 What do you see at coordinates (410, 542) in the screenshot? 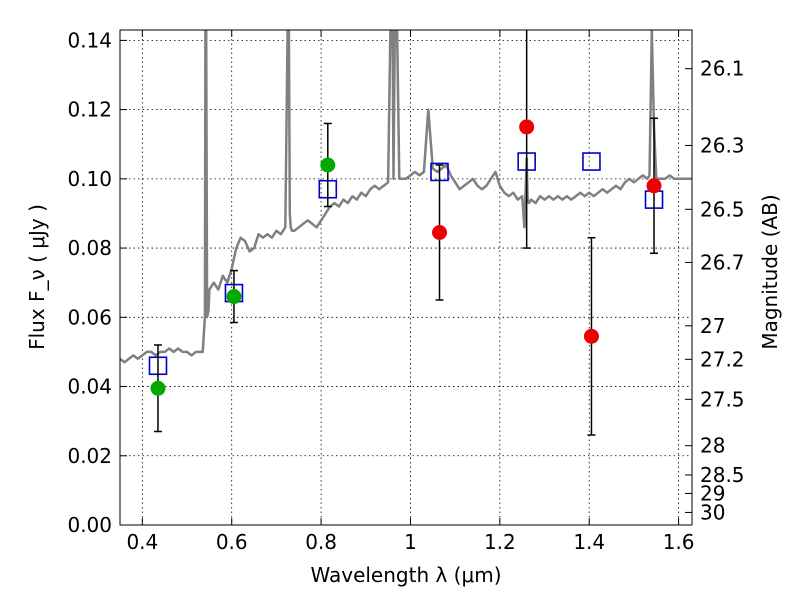
I see `x-tick-label: 1` at bounding box center [410, 542].